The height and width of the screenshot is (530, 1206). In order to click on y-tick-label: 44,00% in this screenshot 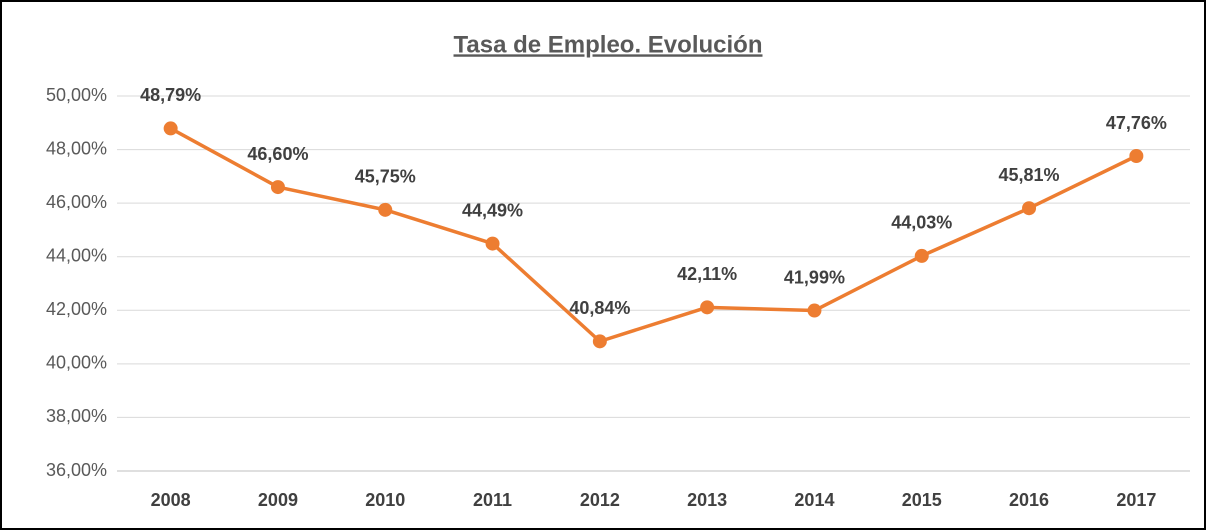, I will do `click(76, 255)`.